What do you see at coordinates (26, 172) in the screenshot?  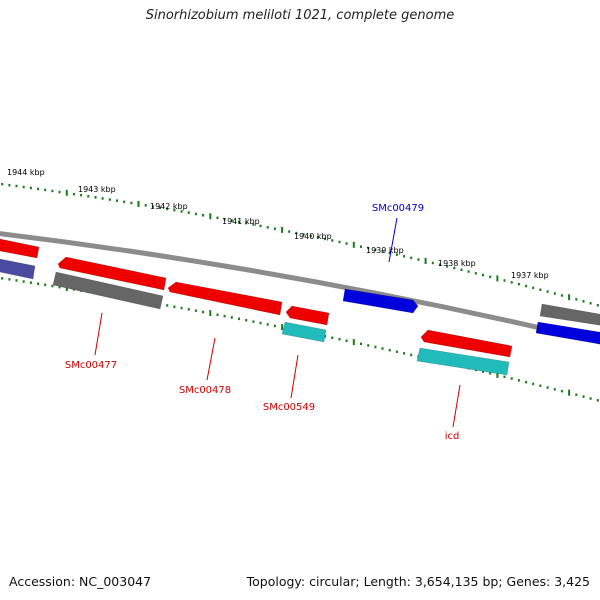 I see `tick-label: 1944 kbp` at bounding box center [26, 172].